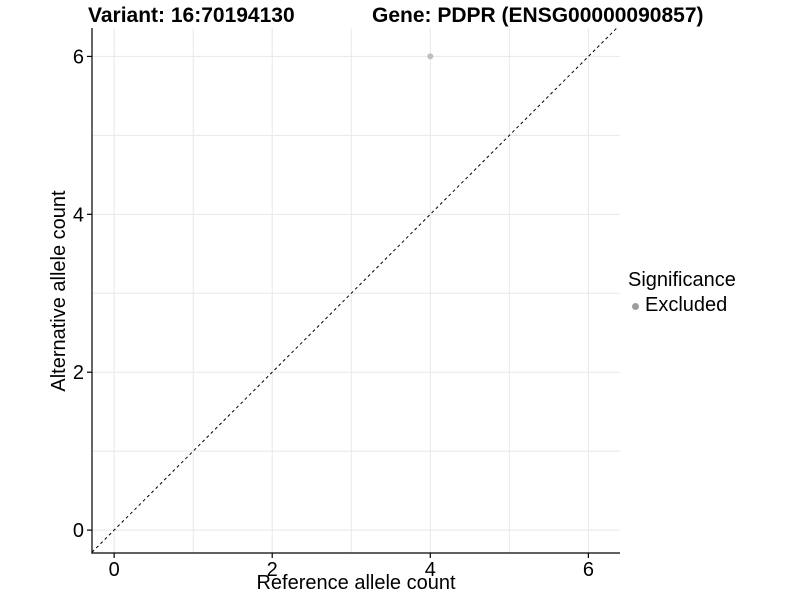 The width and height of the screenshot is (800, 600). I want to click on y-axis-tick-label: 2, so click(78, 373).